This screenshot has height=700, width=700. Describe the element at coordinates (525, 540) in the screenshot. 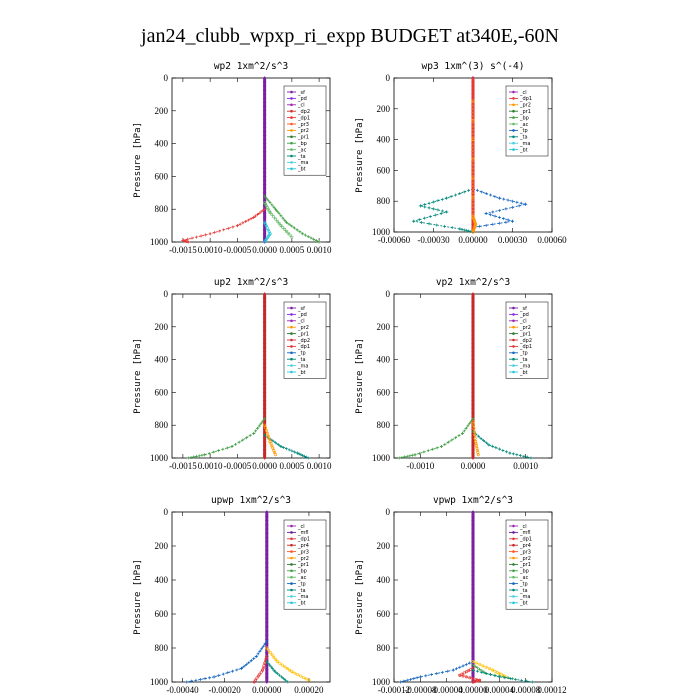

I see `legend-entry: _dp1` at that location.